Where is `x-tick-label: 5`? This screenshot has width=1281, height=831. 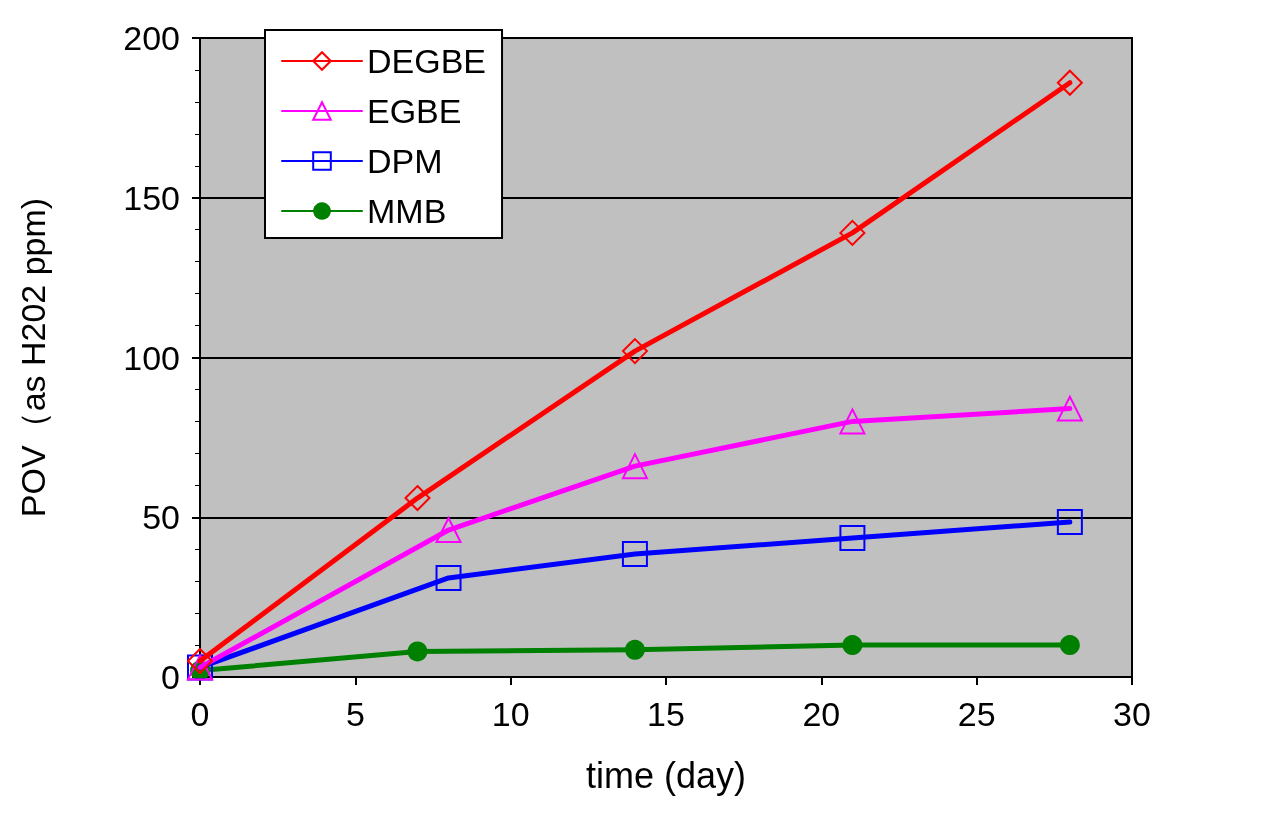
x-tick-label: 5 is located at coordinates (355, 714).